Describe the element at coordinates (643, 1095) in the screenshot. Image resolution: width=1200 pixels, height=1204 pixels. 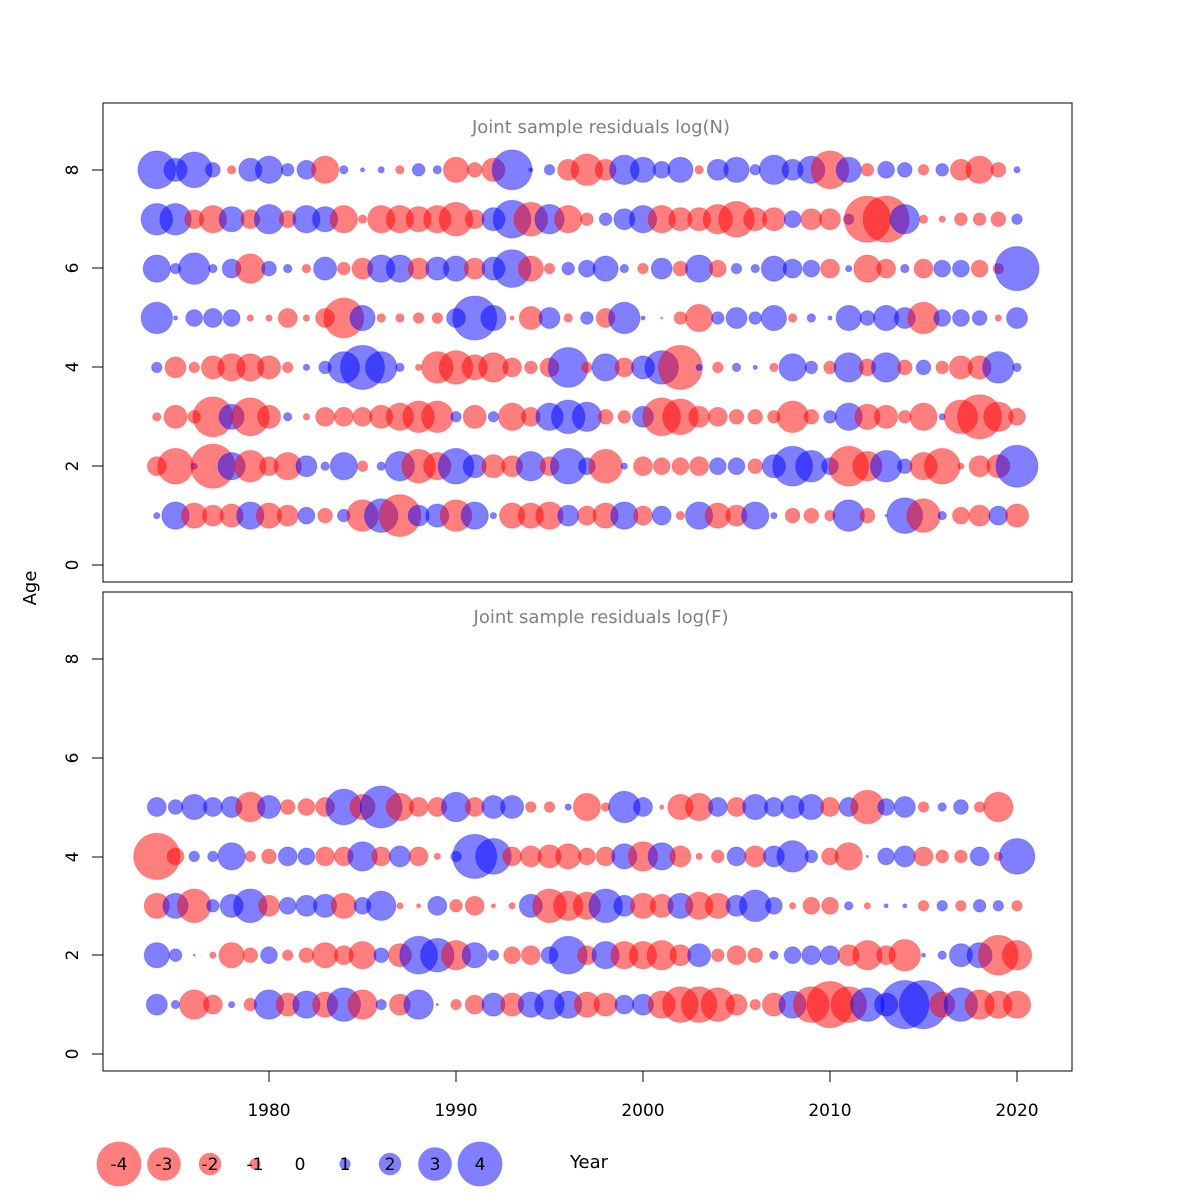
I see `x-axis: 1980 1990 2000 2010 2020` at that location.